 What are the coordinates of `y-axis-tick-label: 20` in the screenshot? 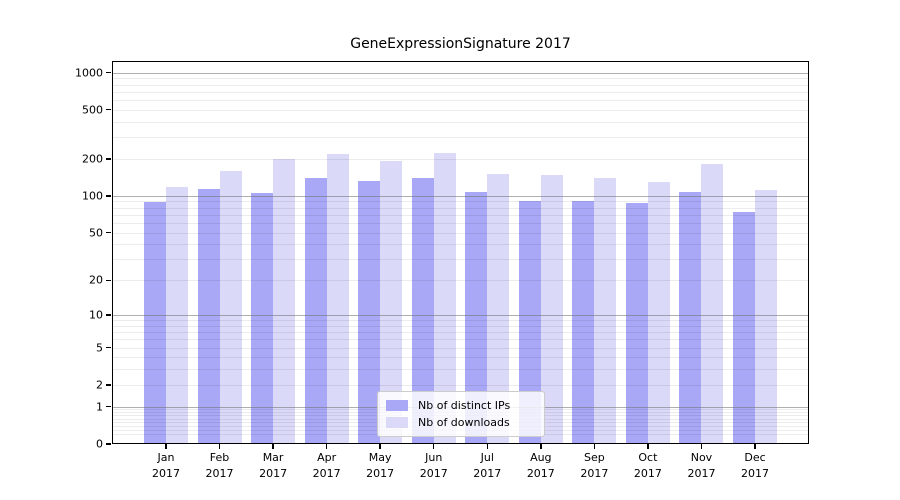 It's located at (96, 280).